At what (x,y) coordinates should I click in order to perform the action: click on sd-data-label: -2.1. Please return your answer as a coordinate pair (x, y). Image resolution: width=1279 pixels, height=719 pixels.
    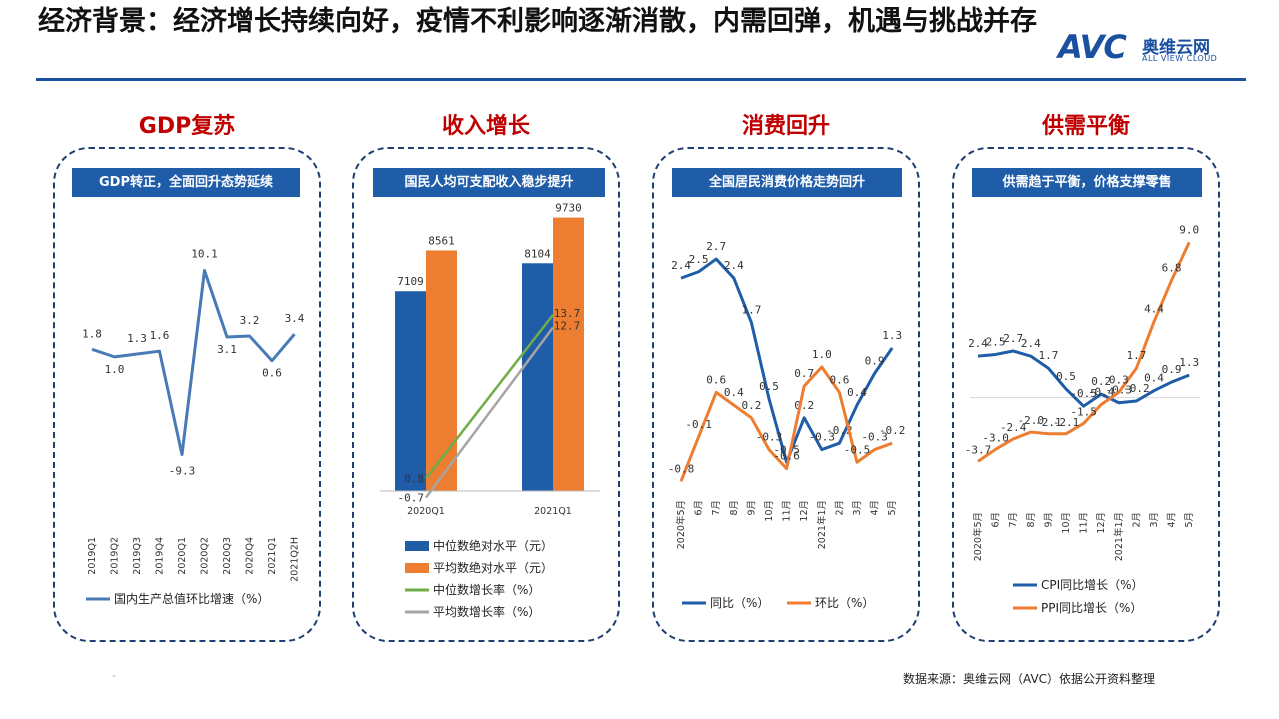
    Looking at the image, I should click on (1048, 422).